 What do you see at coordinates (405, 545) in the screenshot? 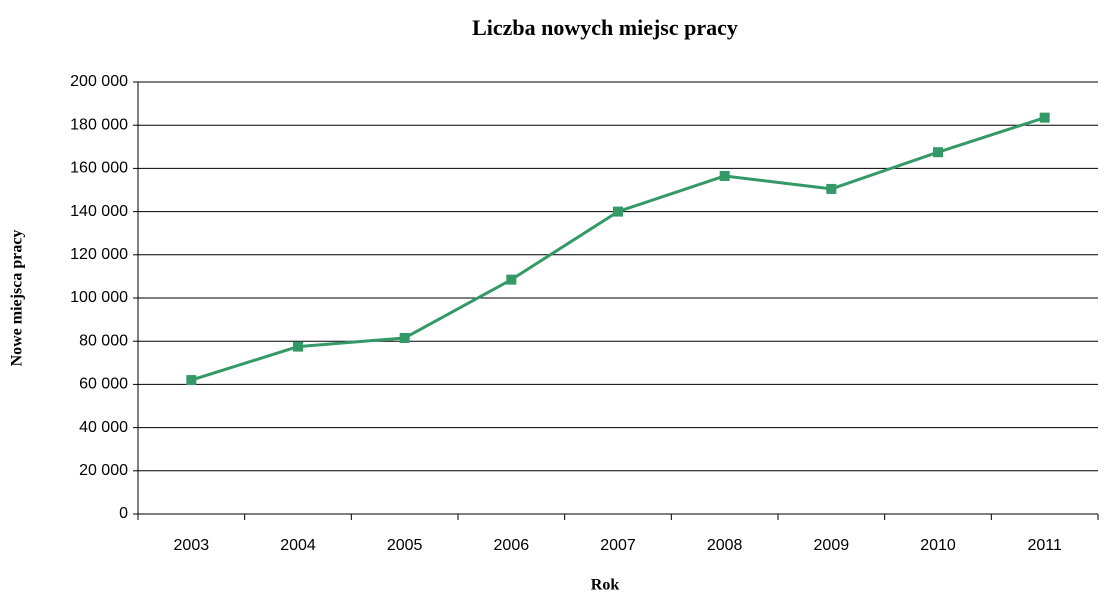
I see `x-tick-label: 2005` at bounding box center [405, 545].